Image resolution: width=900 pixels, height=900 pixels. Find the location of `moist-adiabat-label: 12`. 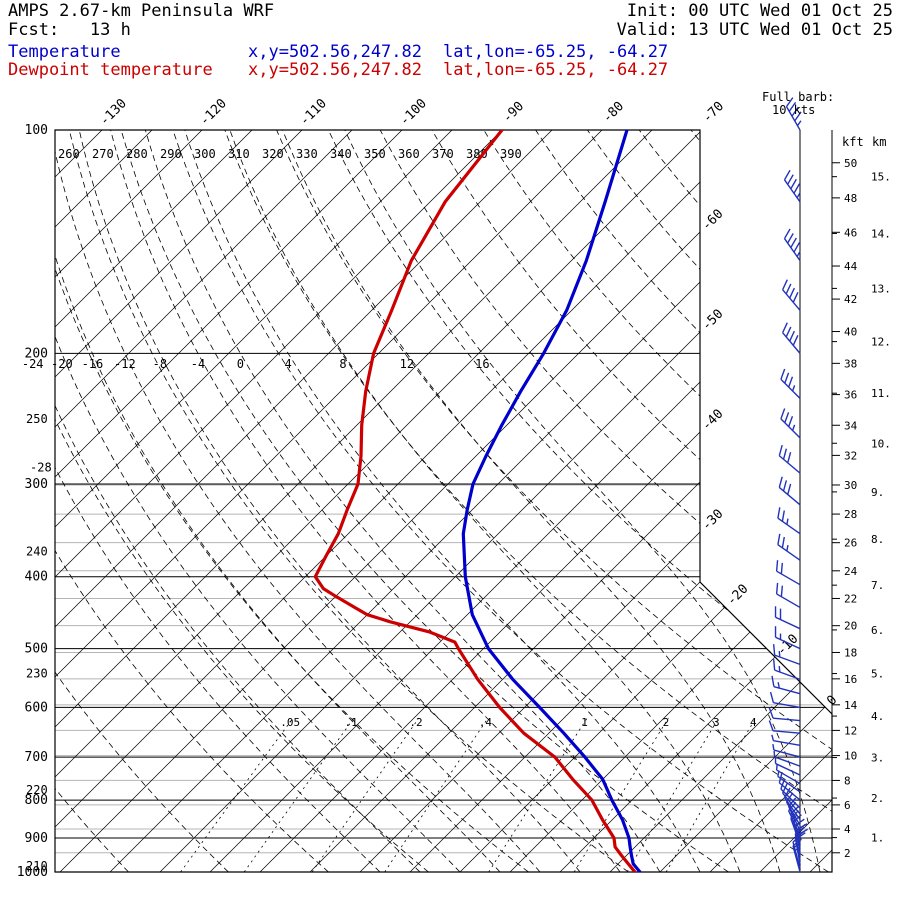

moist-adiabat-label: 12 is located at coordinates (407, 364).